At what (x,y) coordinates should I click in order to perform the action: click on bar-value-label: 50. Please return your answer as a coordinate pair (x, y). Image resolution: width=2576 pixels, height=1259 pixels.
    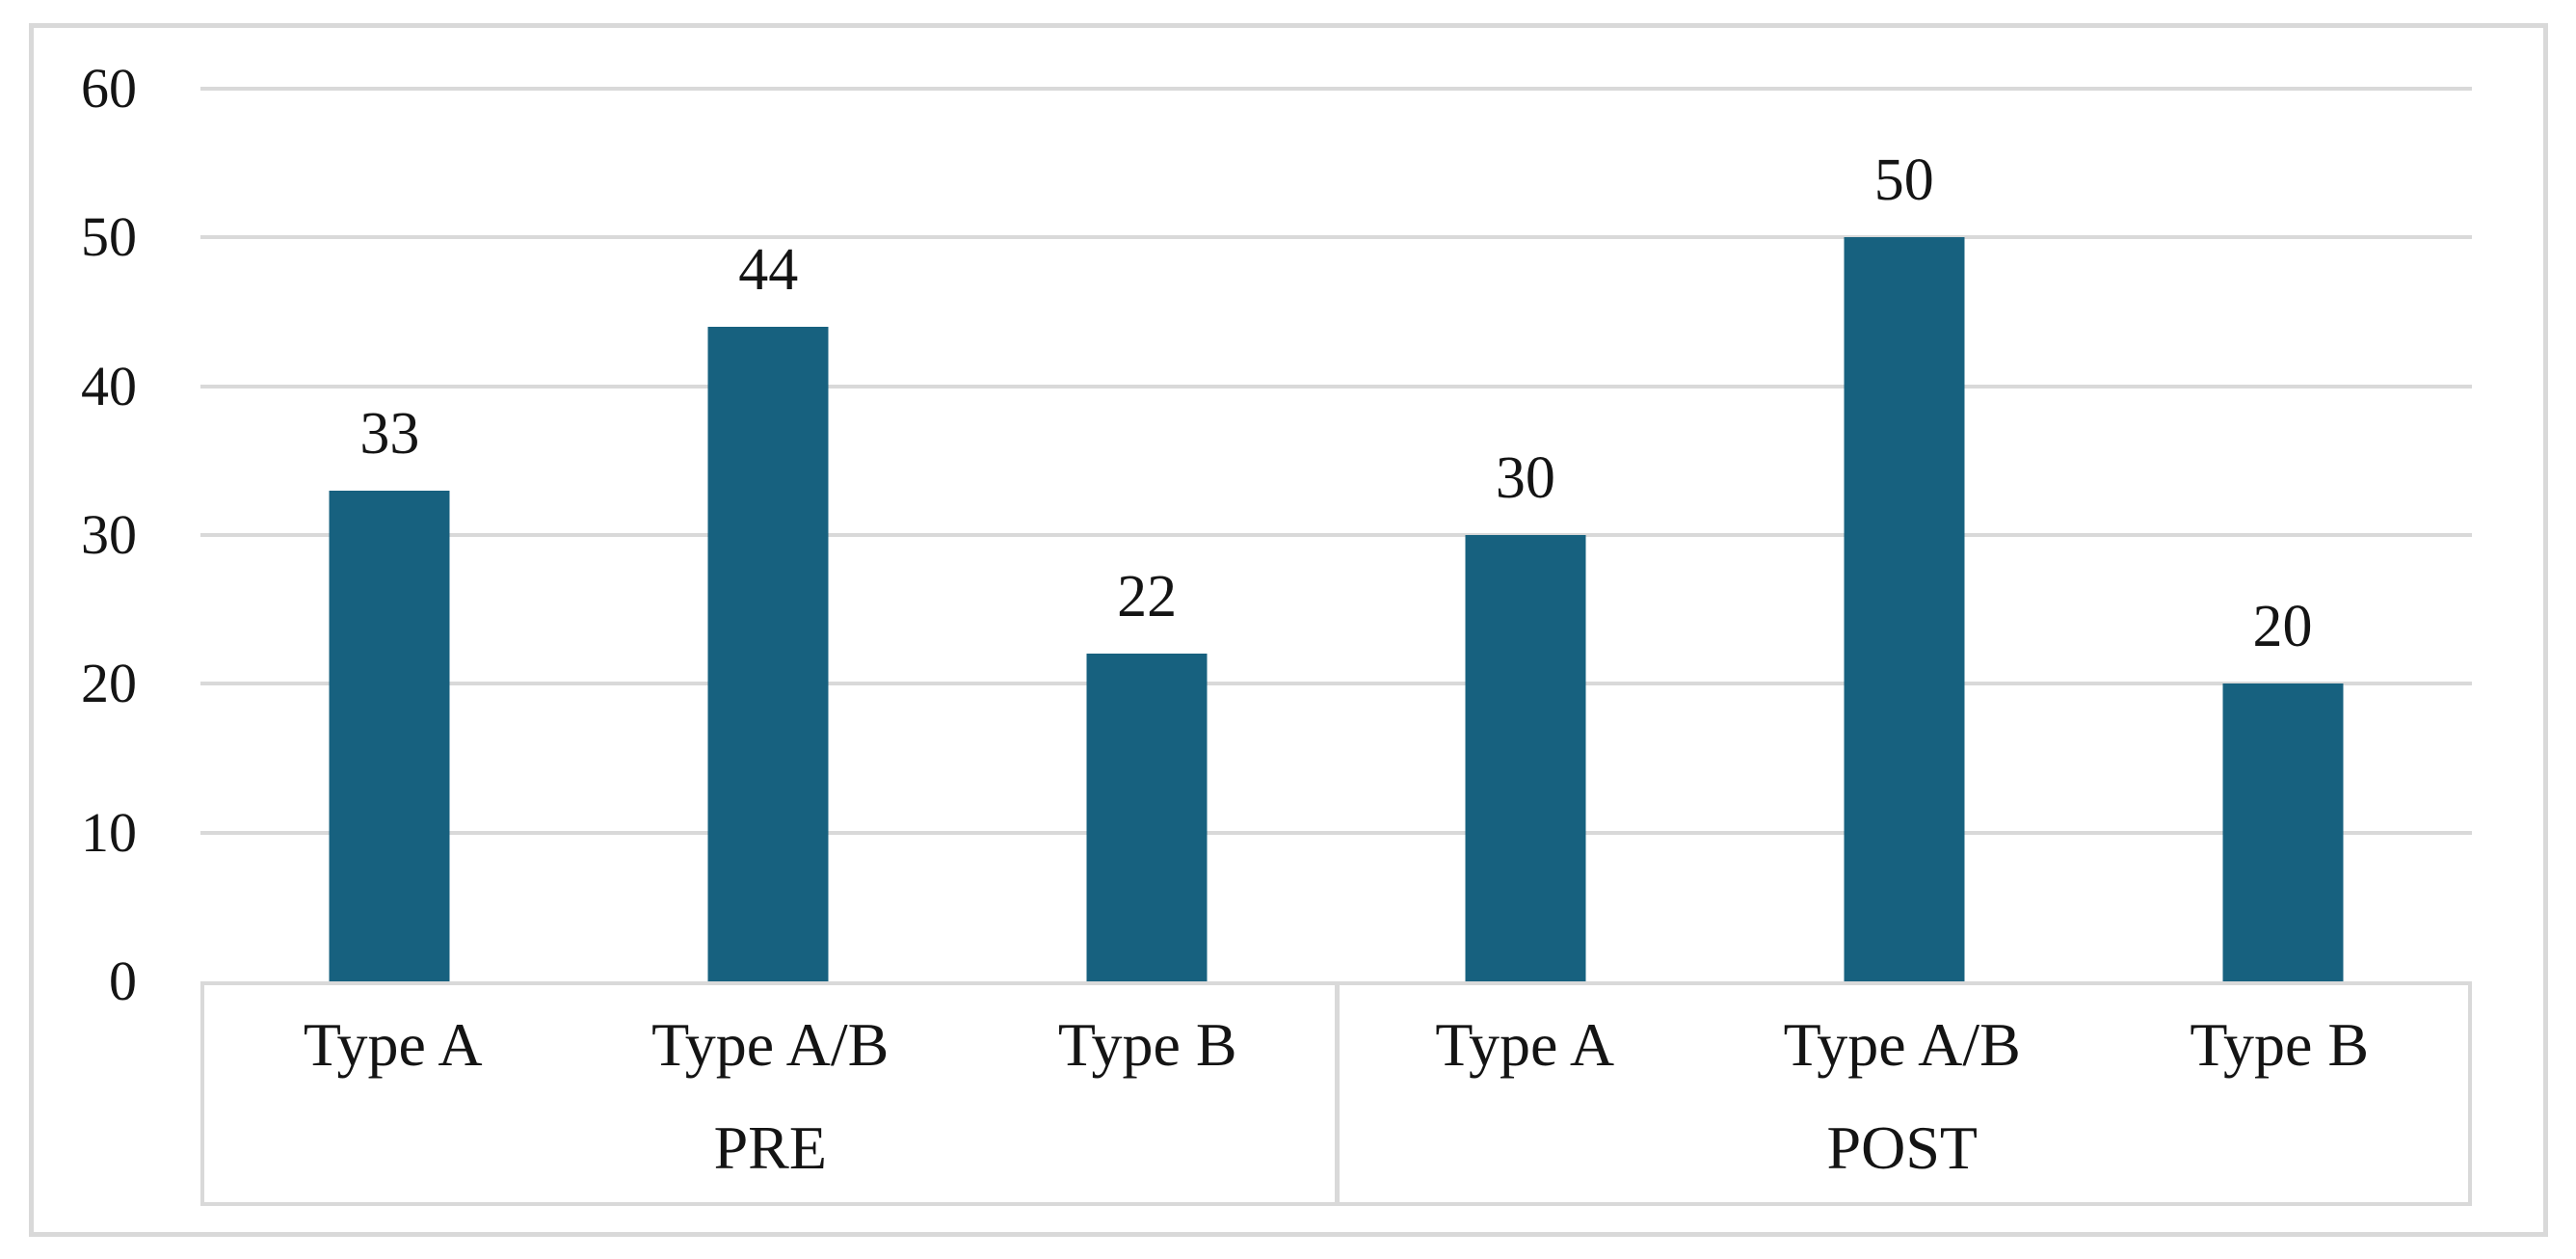
    Looking at the image, I should click on (1903, 180).